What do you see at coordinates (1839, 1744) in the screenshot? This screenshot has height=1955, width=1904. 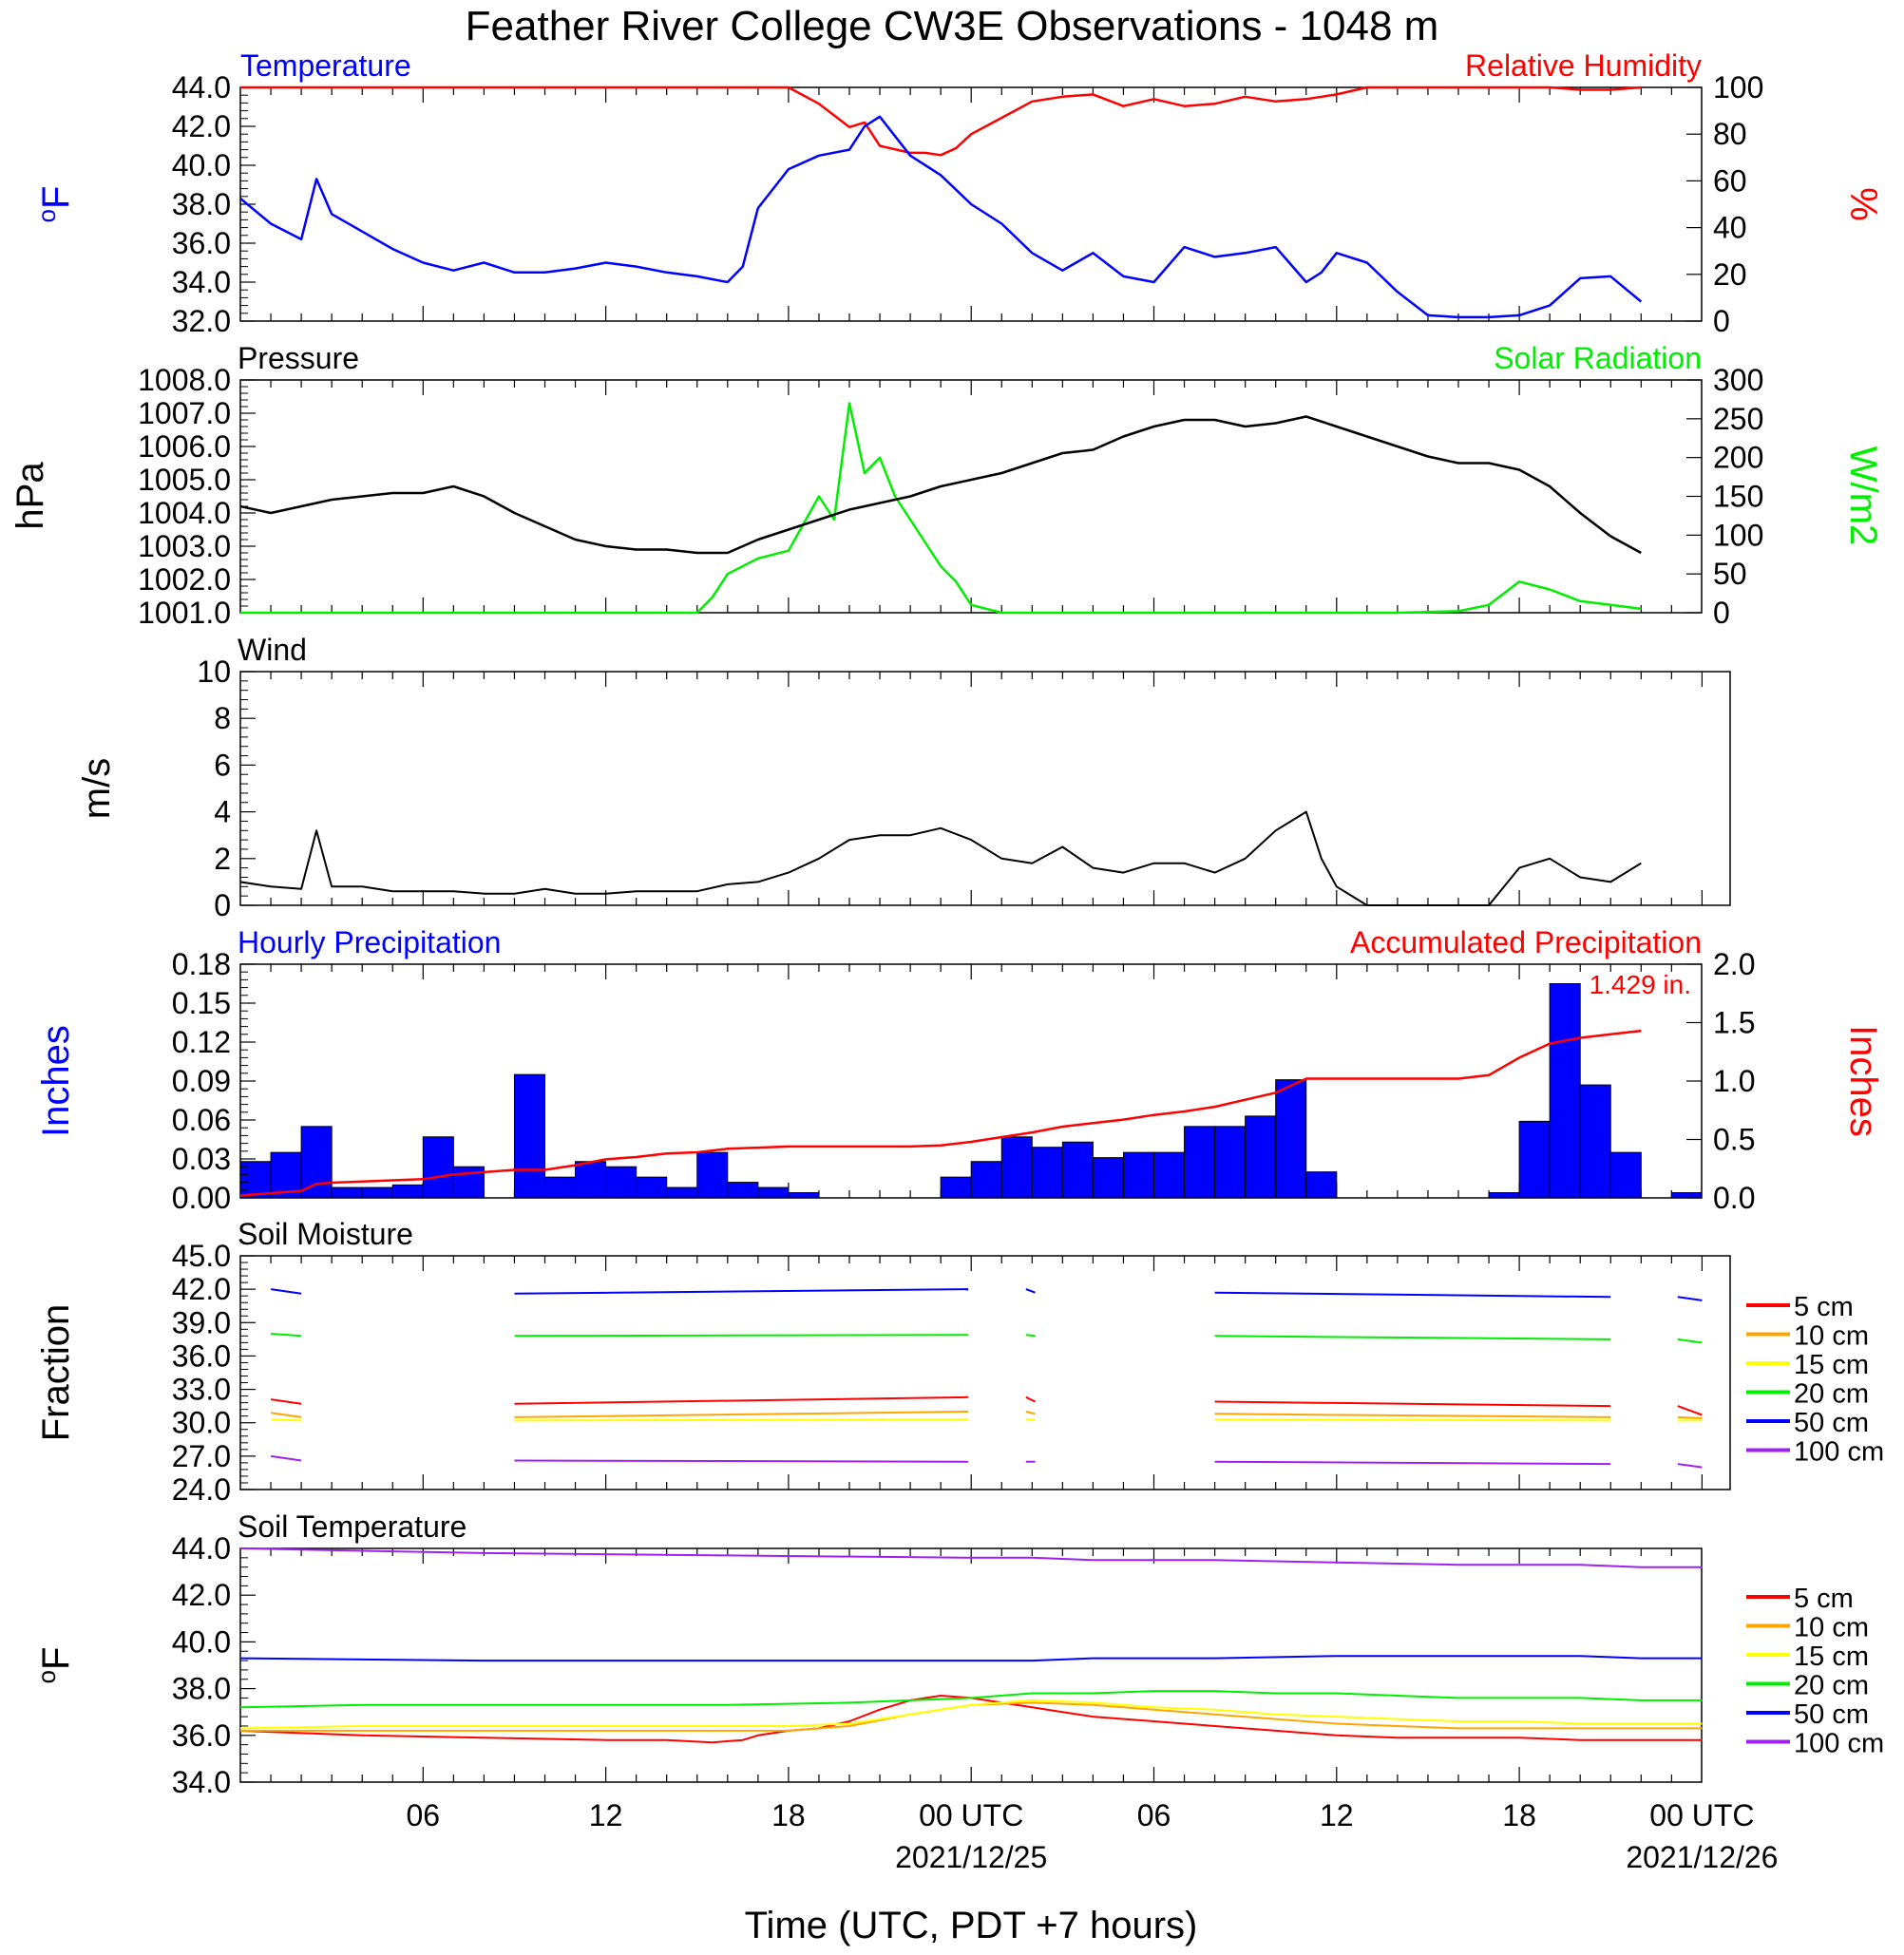 I see `soilt-legend-label: 100 cm` at bounding box center [1839, 1744].